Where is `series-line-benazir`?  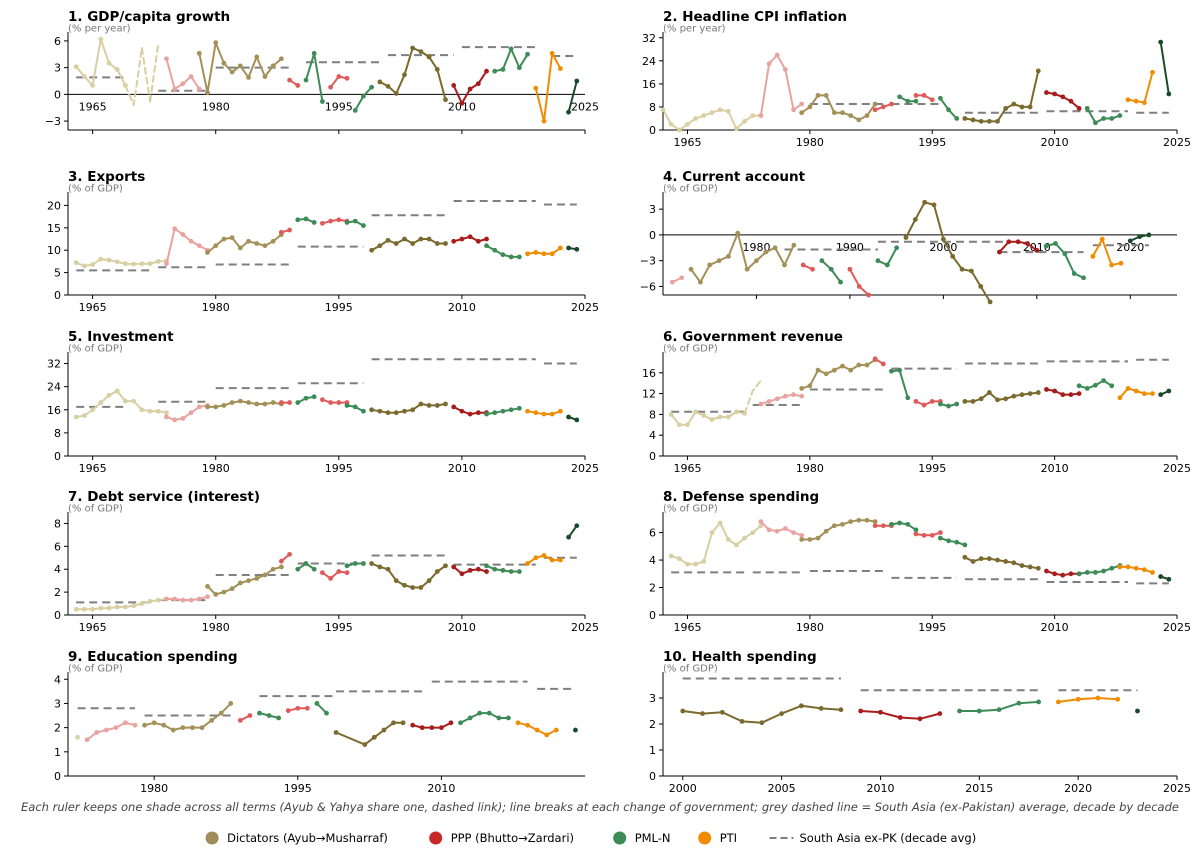 series-line-benazir is located at coordinates (928, 403).